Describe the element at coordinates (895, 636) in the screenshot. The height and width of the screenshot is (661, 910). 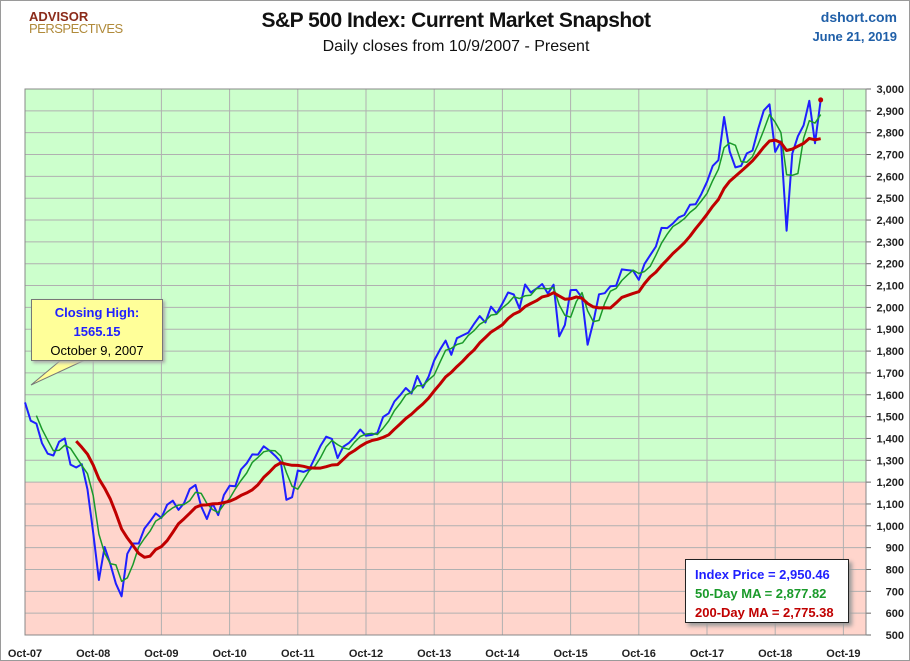
I see `y-tick-label: 500` at that location.